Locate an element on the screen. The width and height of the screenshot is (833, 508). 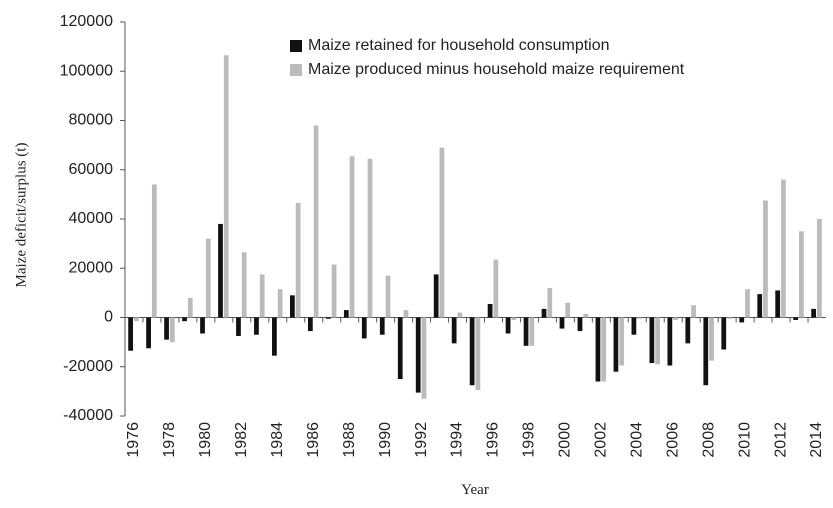
y-tick-label: 120000 is located at coordinates (86, 21).